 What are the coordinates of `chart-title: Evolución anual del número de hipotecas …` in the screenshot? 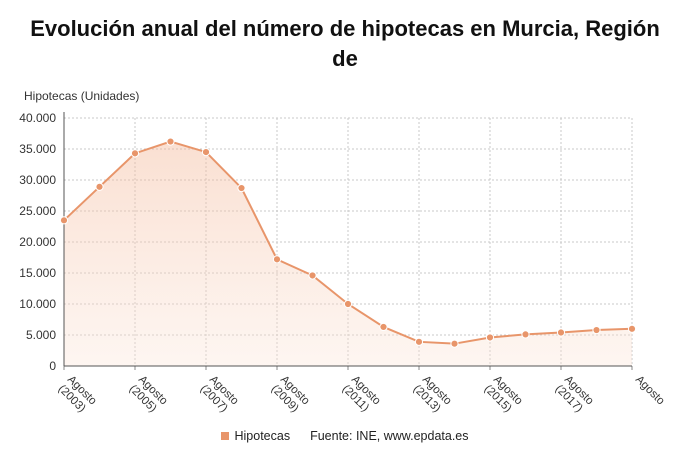 It's located at (345, 44).